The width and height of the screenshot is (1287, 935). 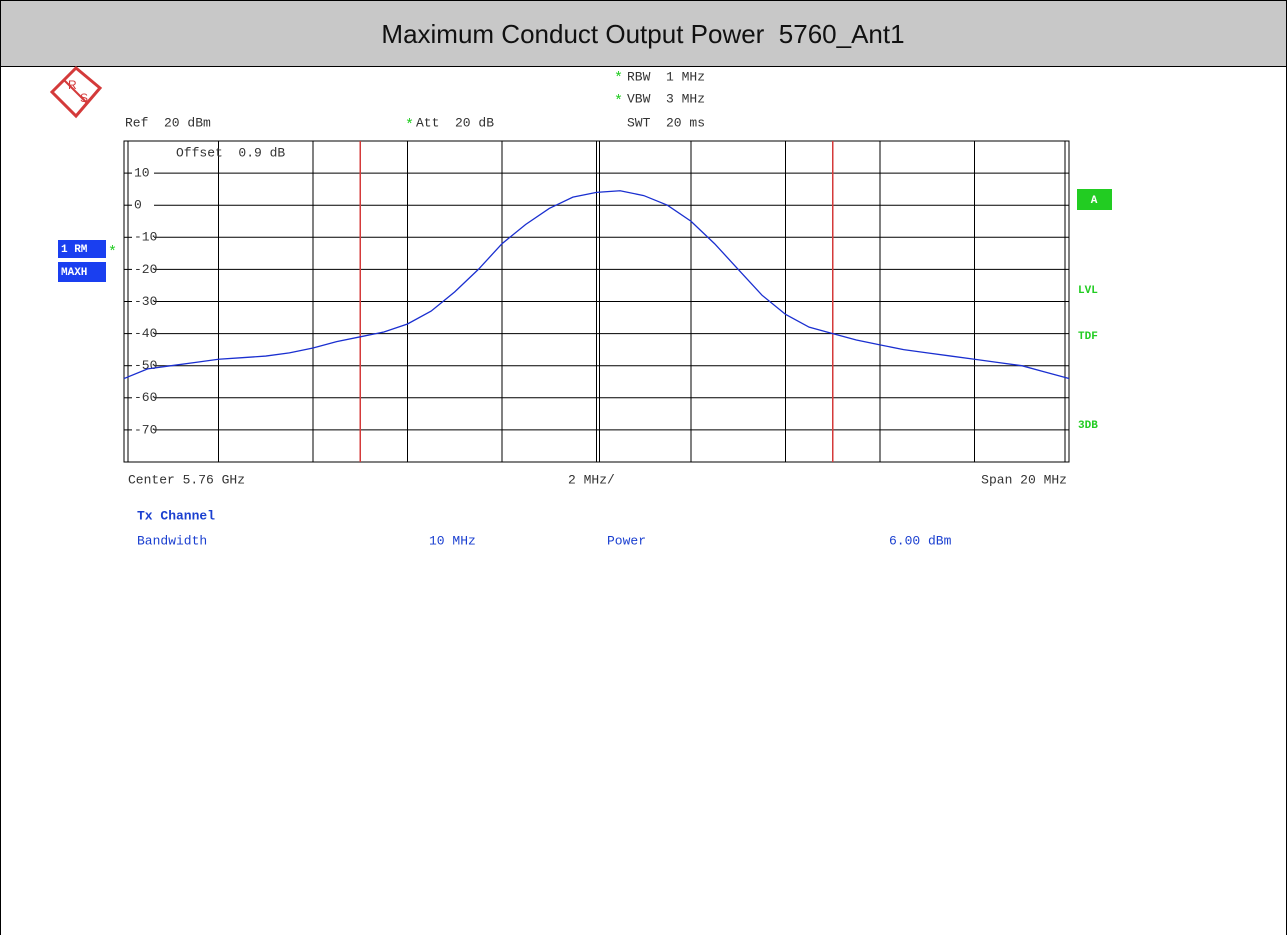 I want to click on side-label: A, so click(x=1094, y=201).